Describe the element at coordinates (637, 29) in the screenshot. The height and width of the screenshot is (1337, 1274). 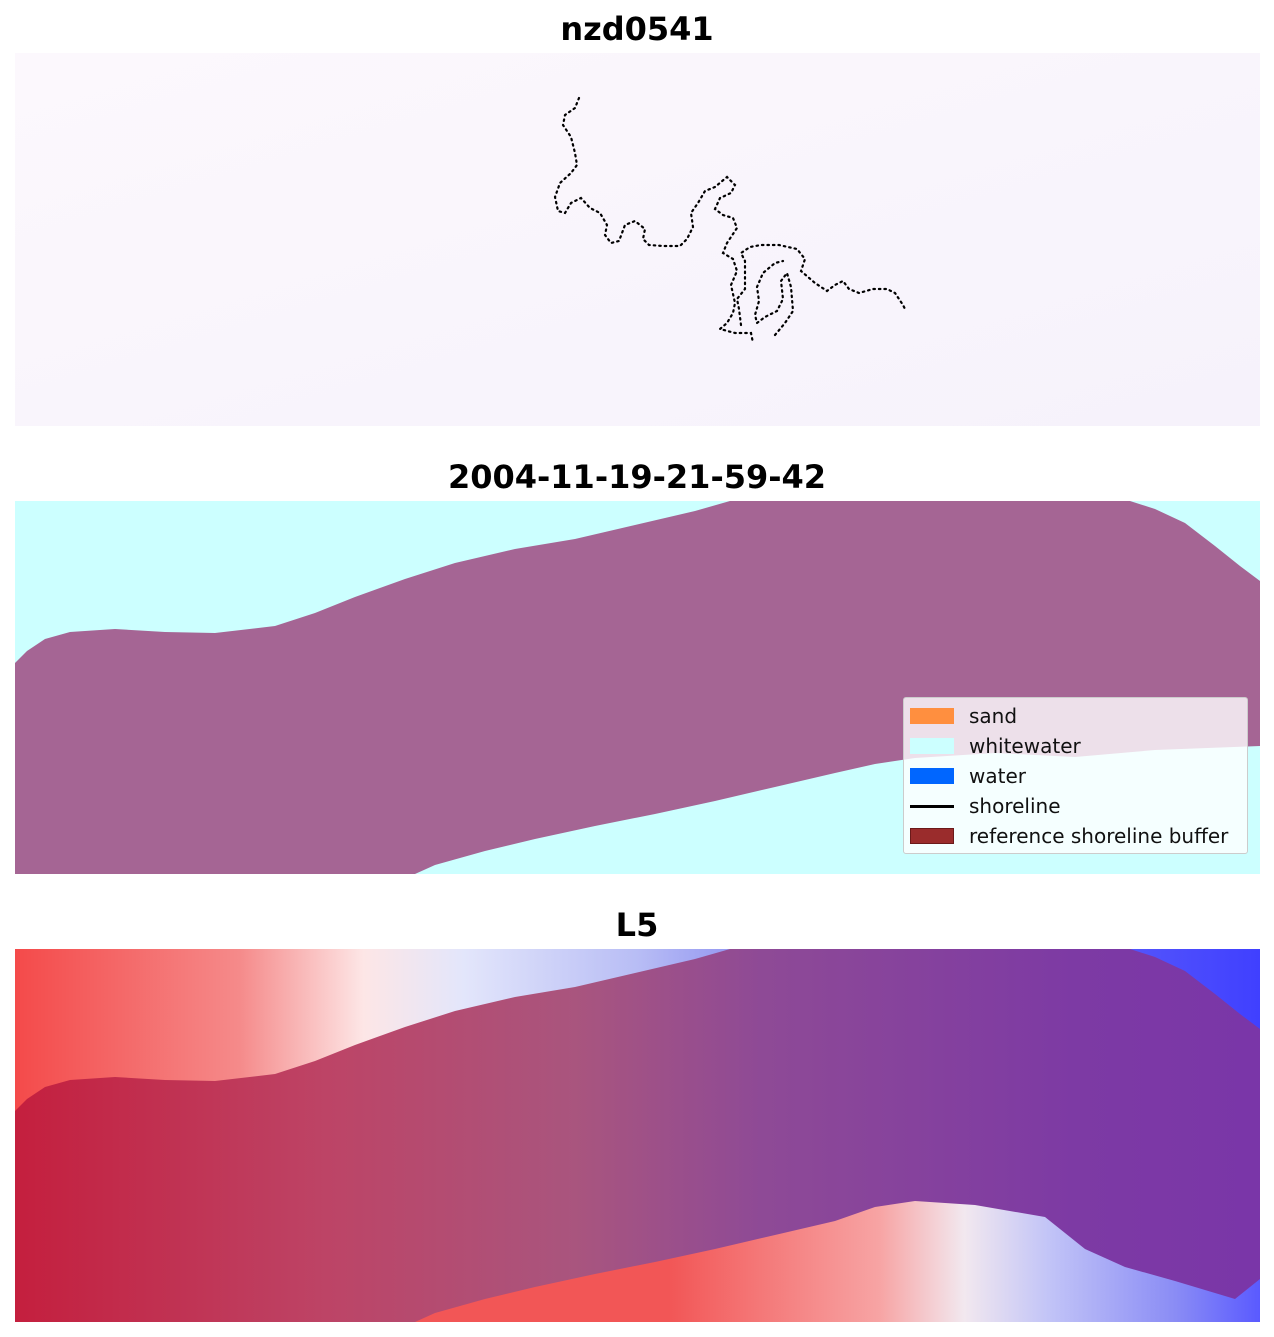
I see `panel-title-1: nzd0541` at that location.